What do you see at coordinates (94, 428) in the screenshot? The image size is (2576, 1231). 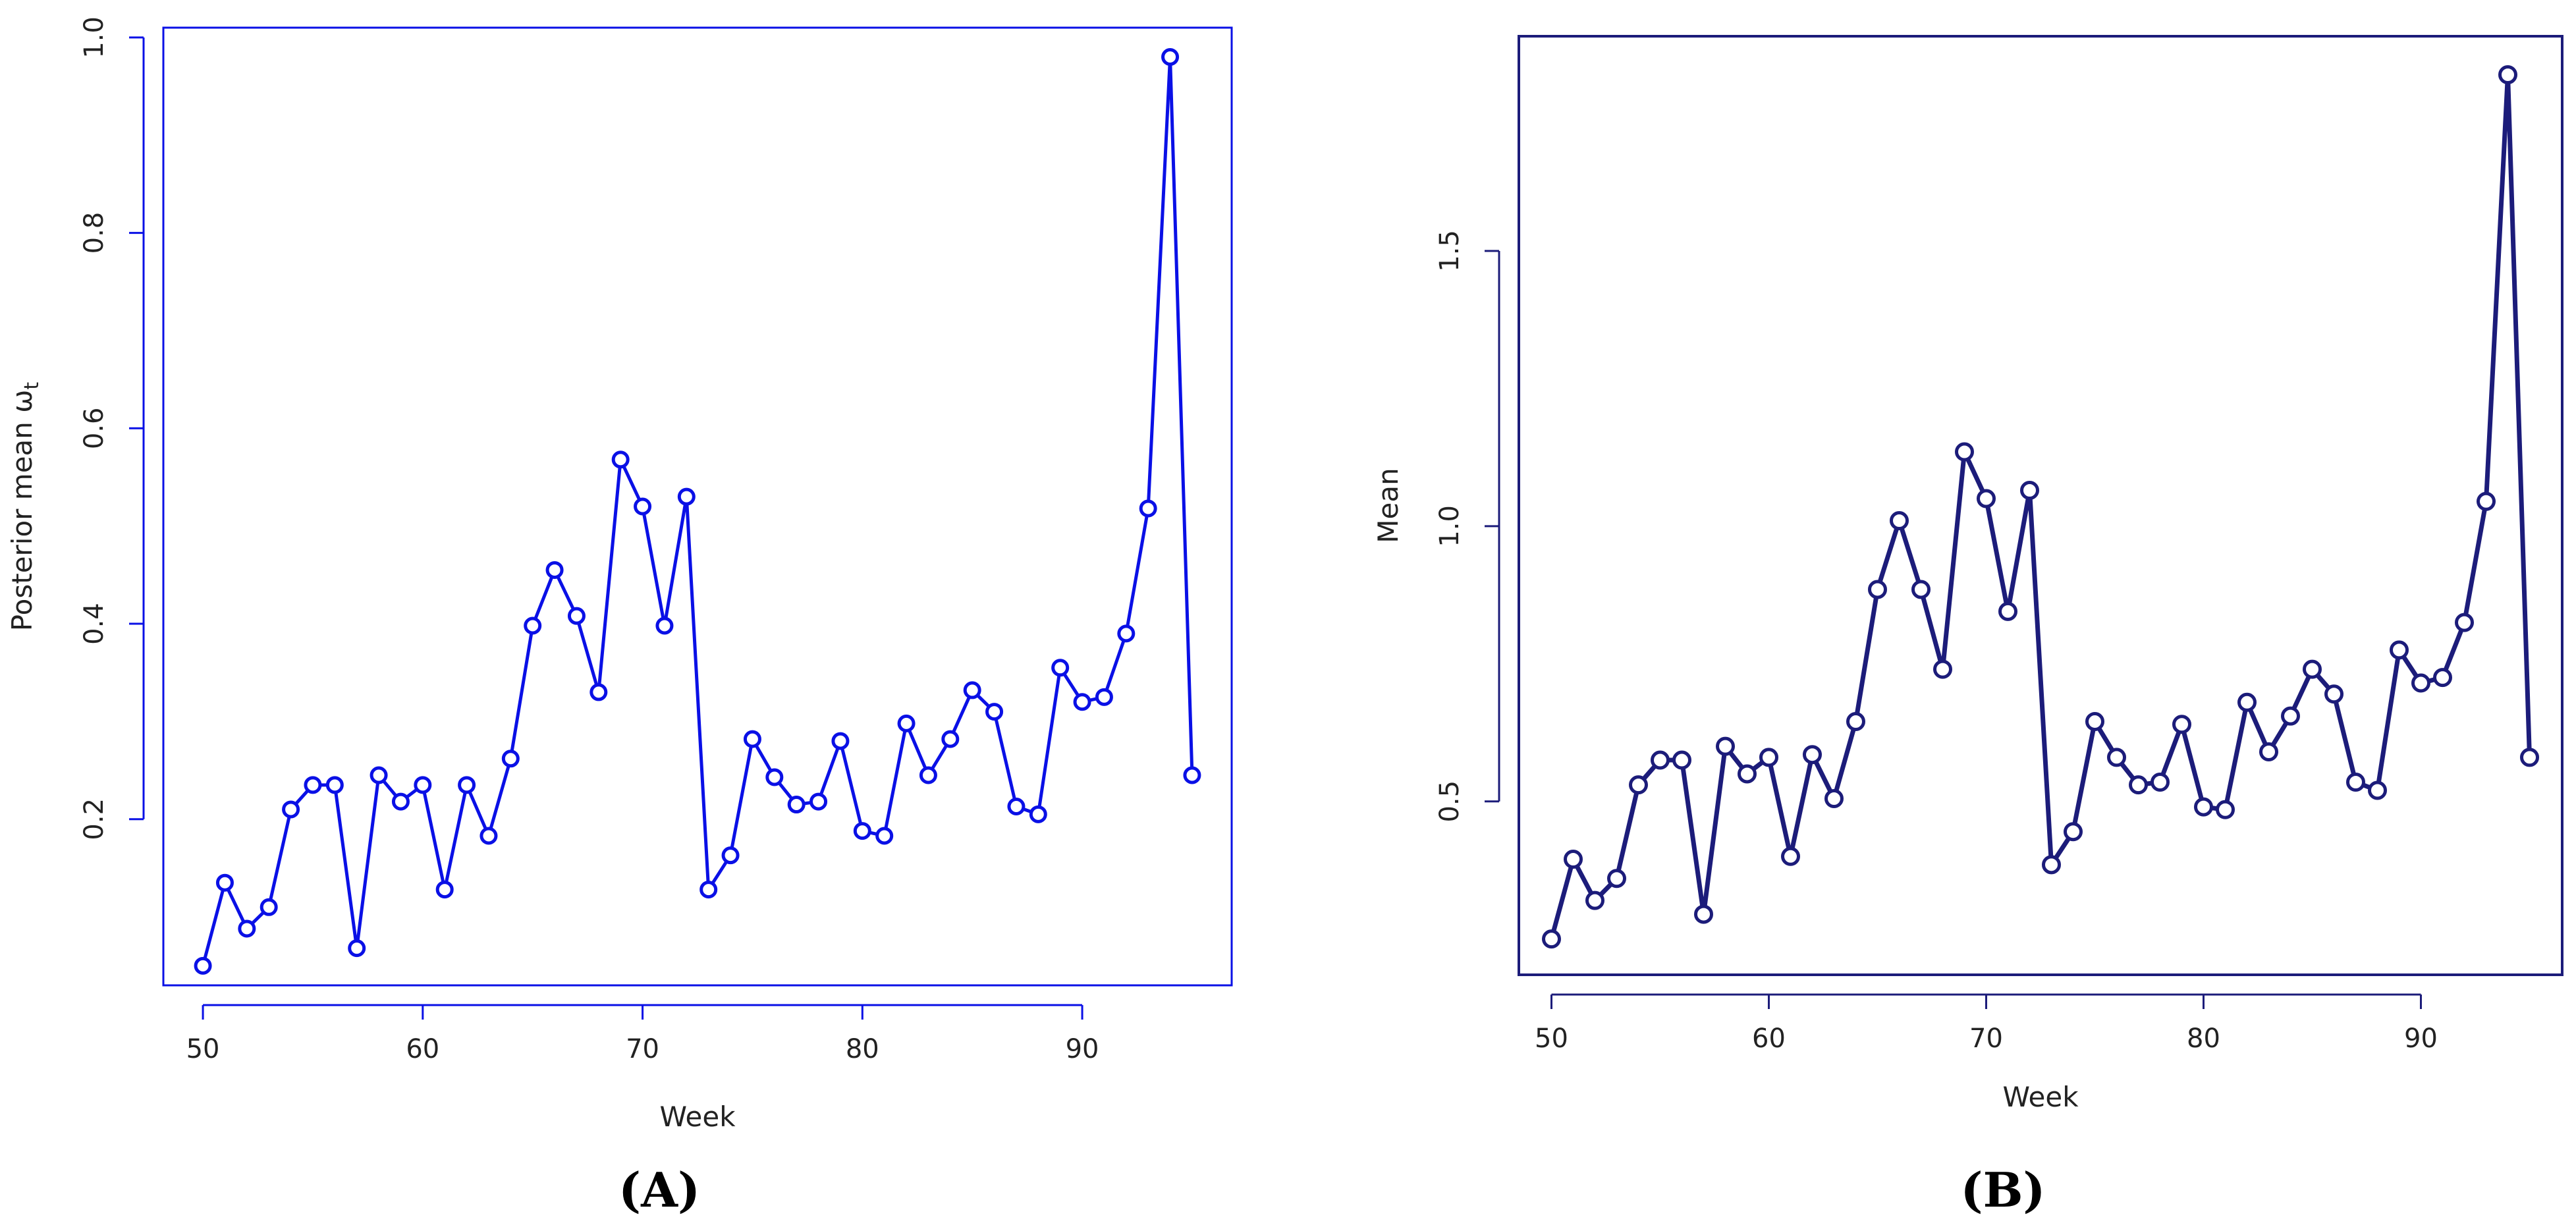 I see `y-tick-label: 0.6` at bounding box center [94, 428].